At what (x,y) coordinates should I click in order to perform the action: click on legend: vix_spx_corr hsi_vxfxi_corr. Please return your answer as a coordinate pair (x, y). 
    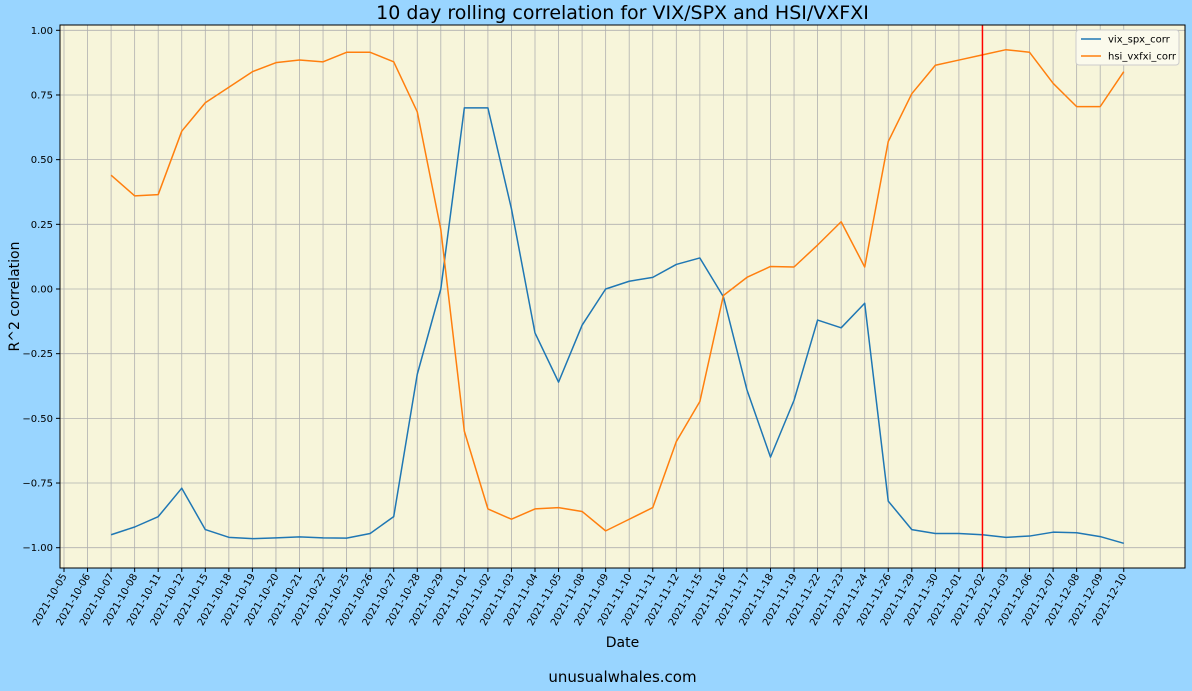
    Looking at the image, I should click on (1127, 47).